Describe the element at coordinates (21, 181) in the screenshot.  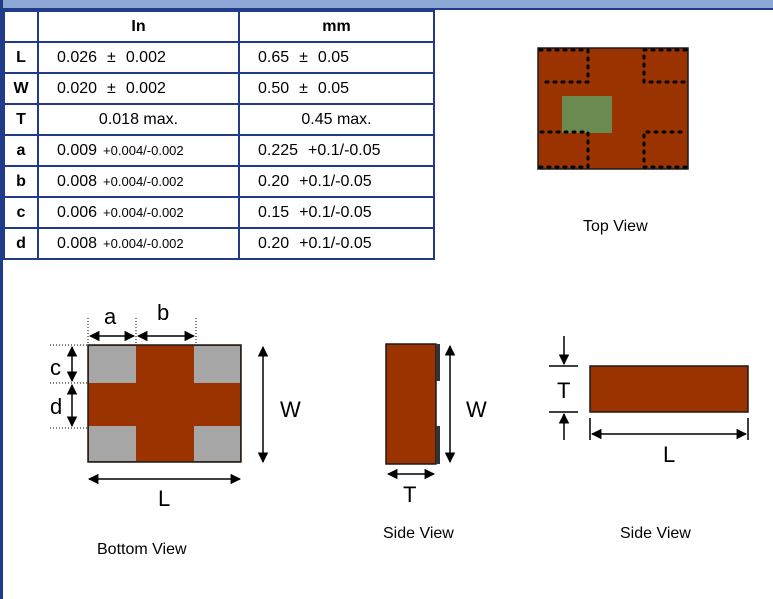
I see `row-label: b` at that location.